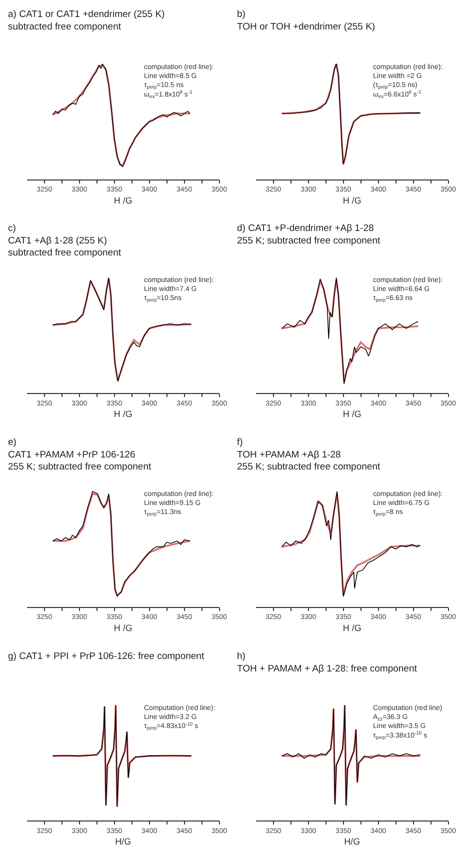  Describe the element at coordinates (106, 656) in the screenshot. I see `chart-title: g) CAT1 + PPI + PrP 106-126: free component` at that location.